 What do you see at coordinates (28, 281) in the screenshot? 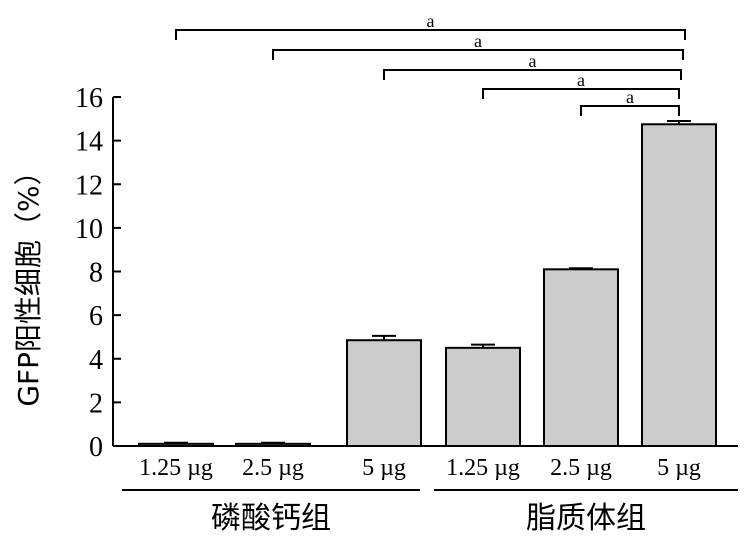
I see `y-axis-label: GFP阳性细胞（%）` at bounding box center [28, 281].